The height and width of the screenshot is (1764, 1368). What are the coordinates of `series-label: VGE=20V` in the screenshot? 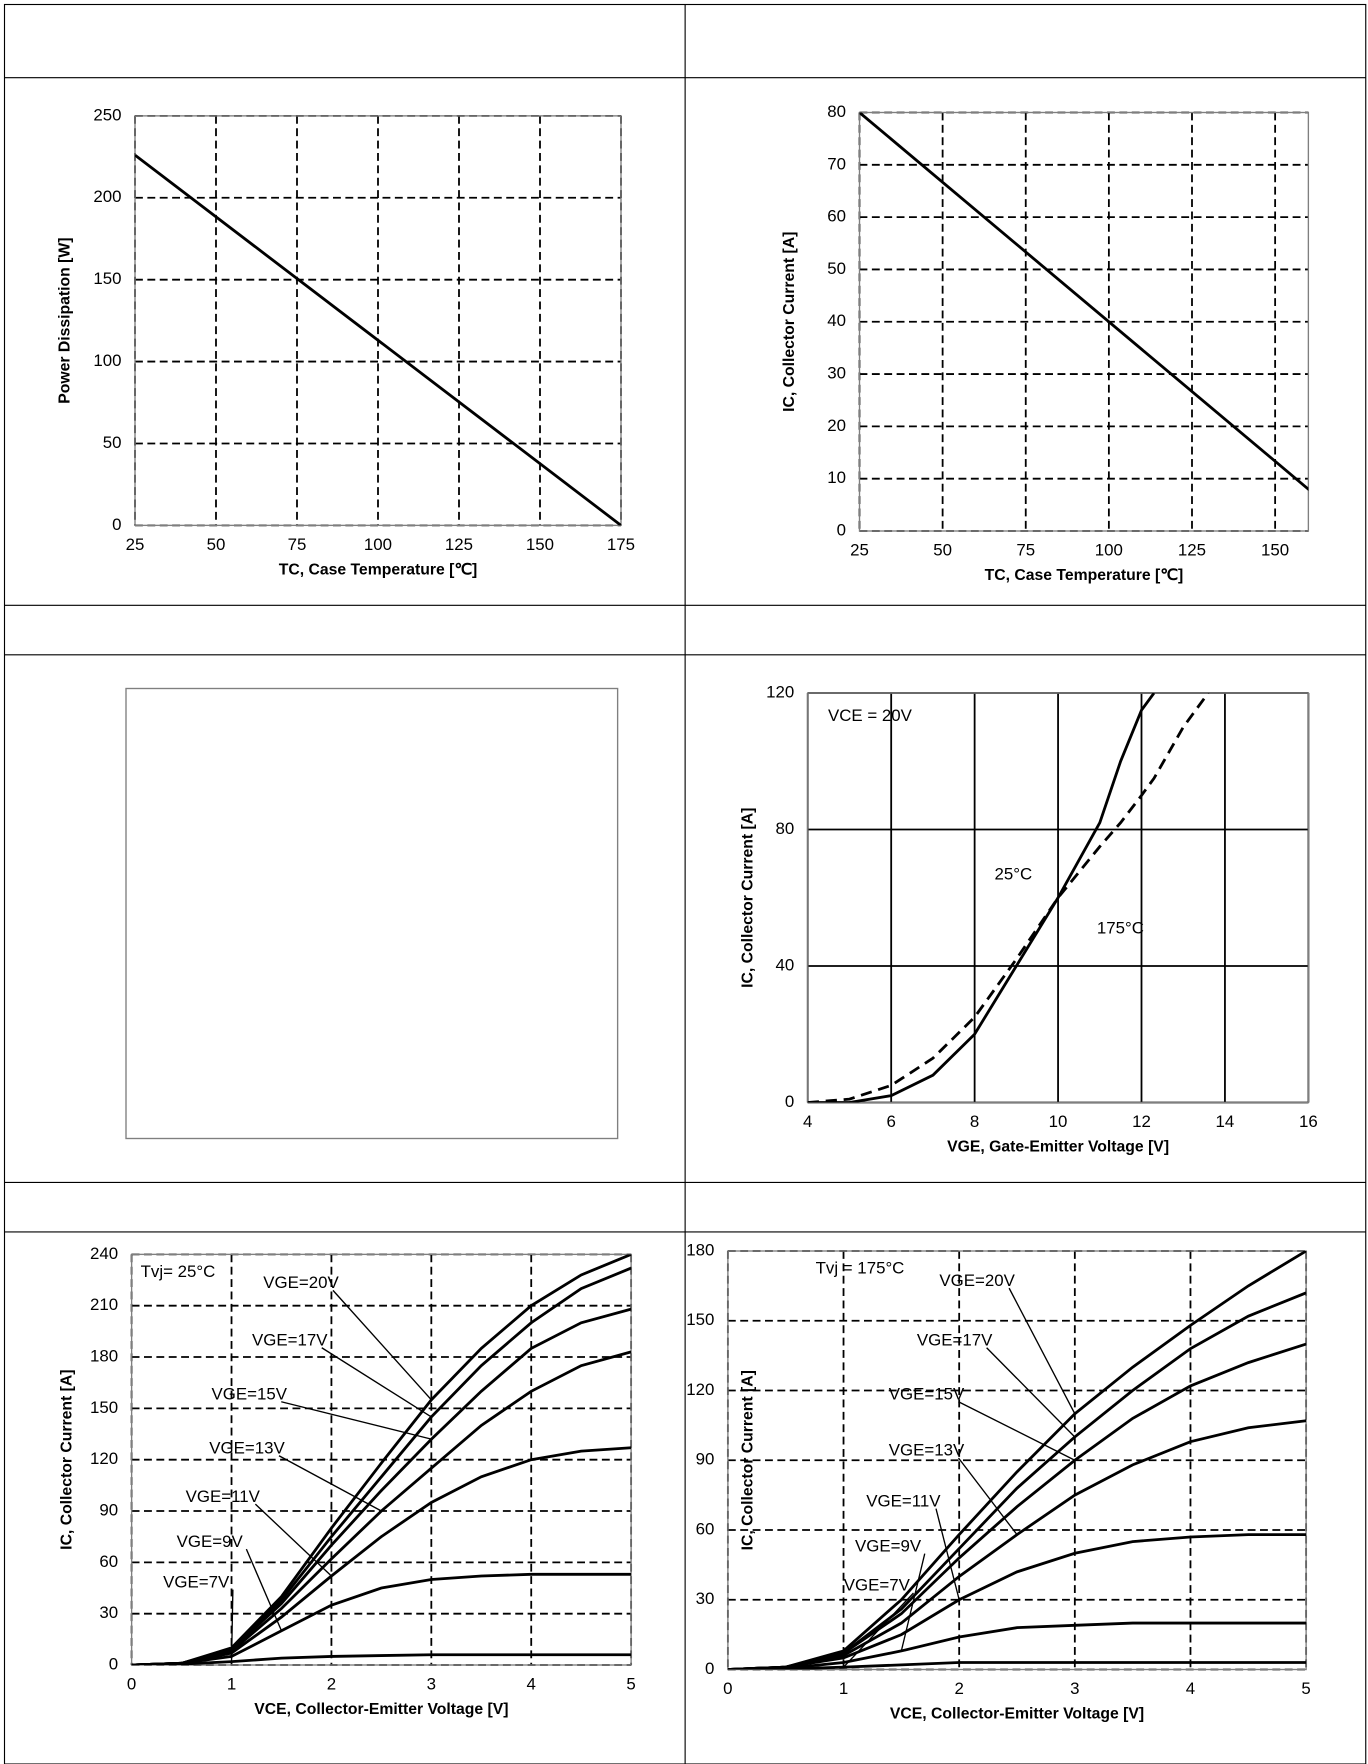 It's located at (301, 1282).